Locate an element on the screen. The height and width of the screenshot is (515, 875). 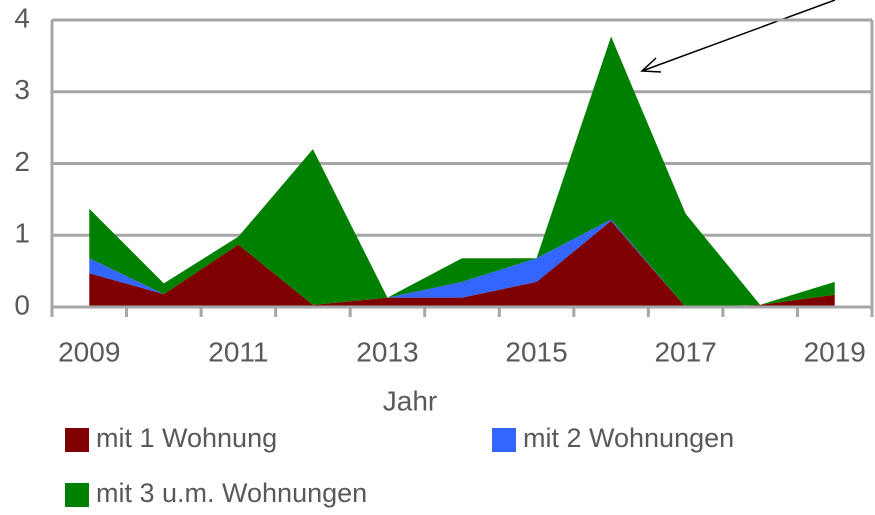
x-tick-label: 2011 is located at coordinates (238, 351).